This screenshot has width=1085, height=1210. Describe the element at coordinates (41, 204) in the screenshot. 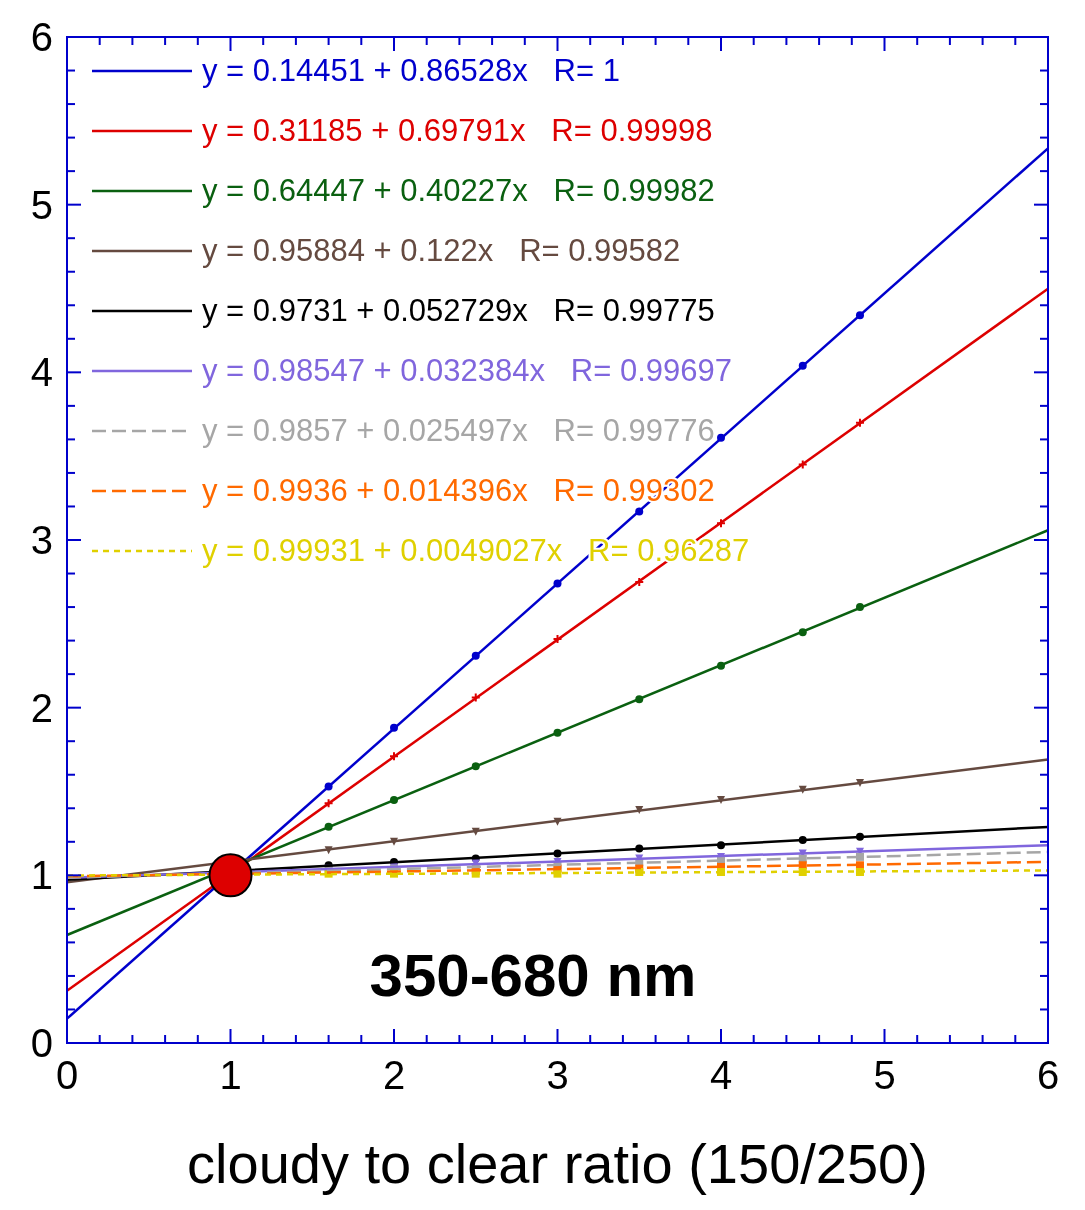

I see `y-tick-label: 5` at that location.